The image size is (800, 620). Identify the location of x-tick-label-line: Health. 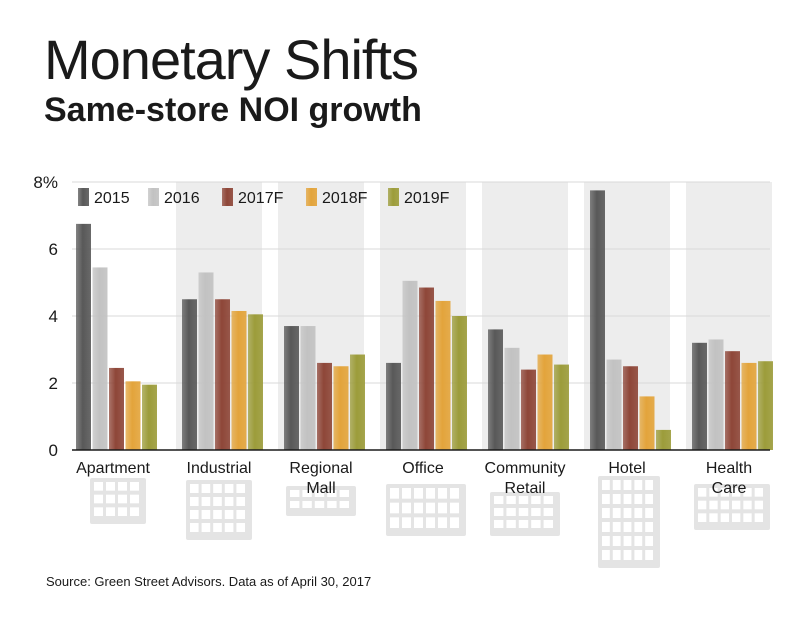
(729, 468).